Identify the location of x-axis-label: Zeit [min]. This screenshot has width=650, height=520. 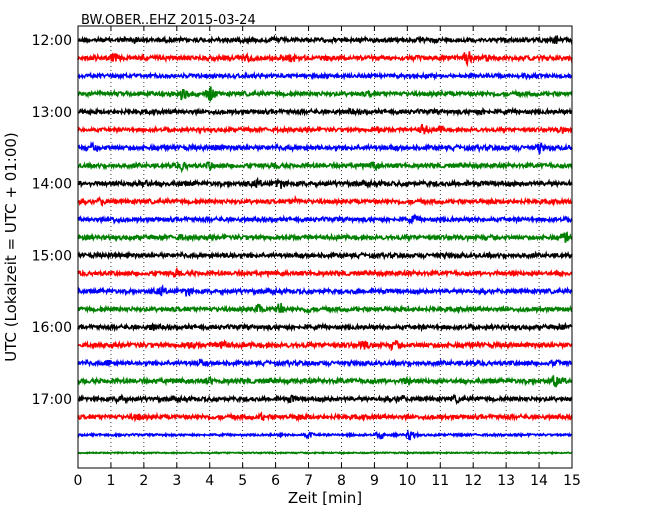
(325, 498).